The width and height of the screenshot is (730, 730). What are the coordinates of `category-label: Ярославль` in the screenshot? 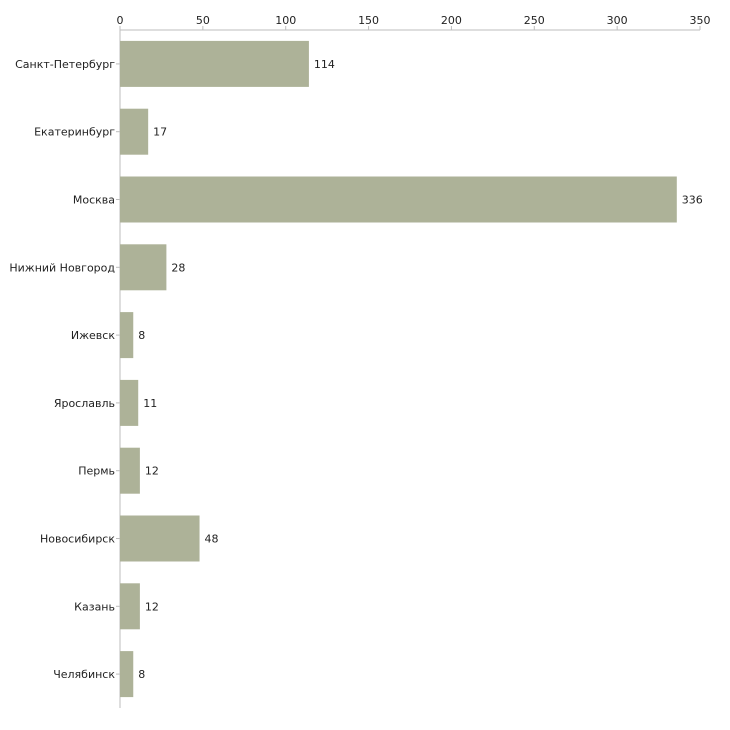 It's located at (84, 403).